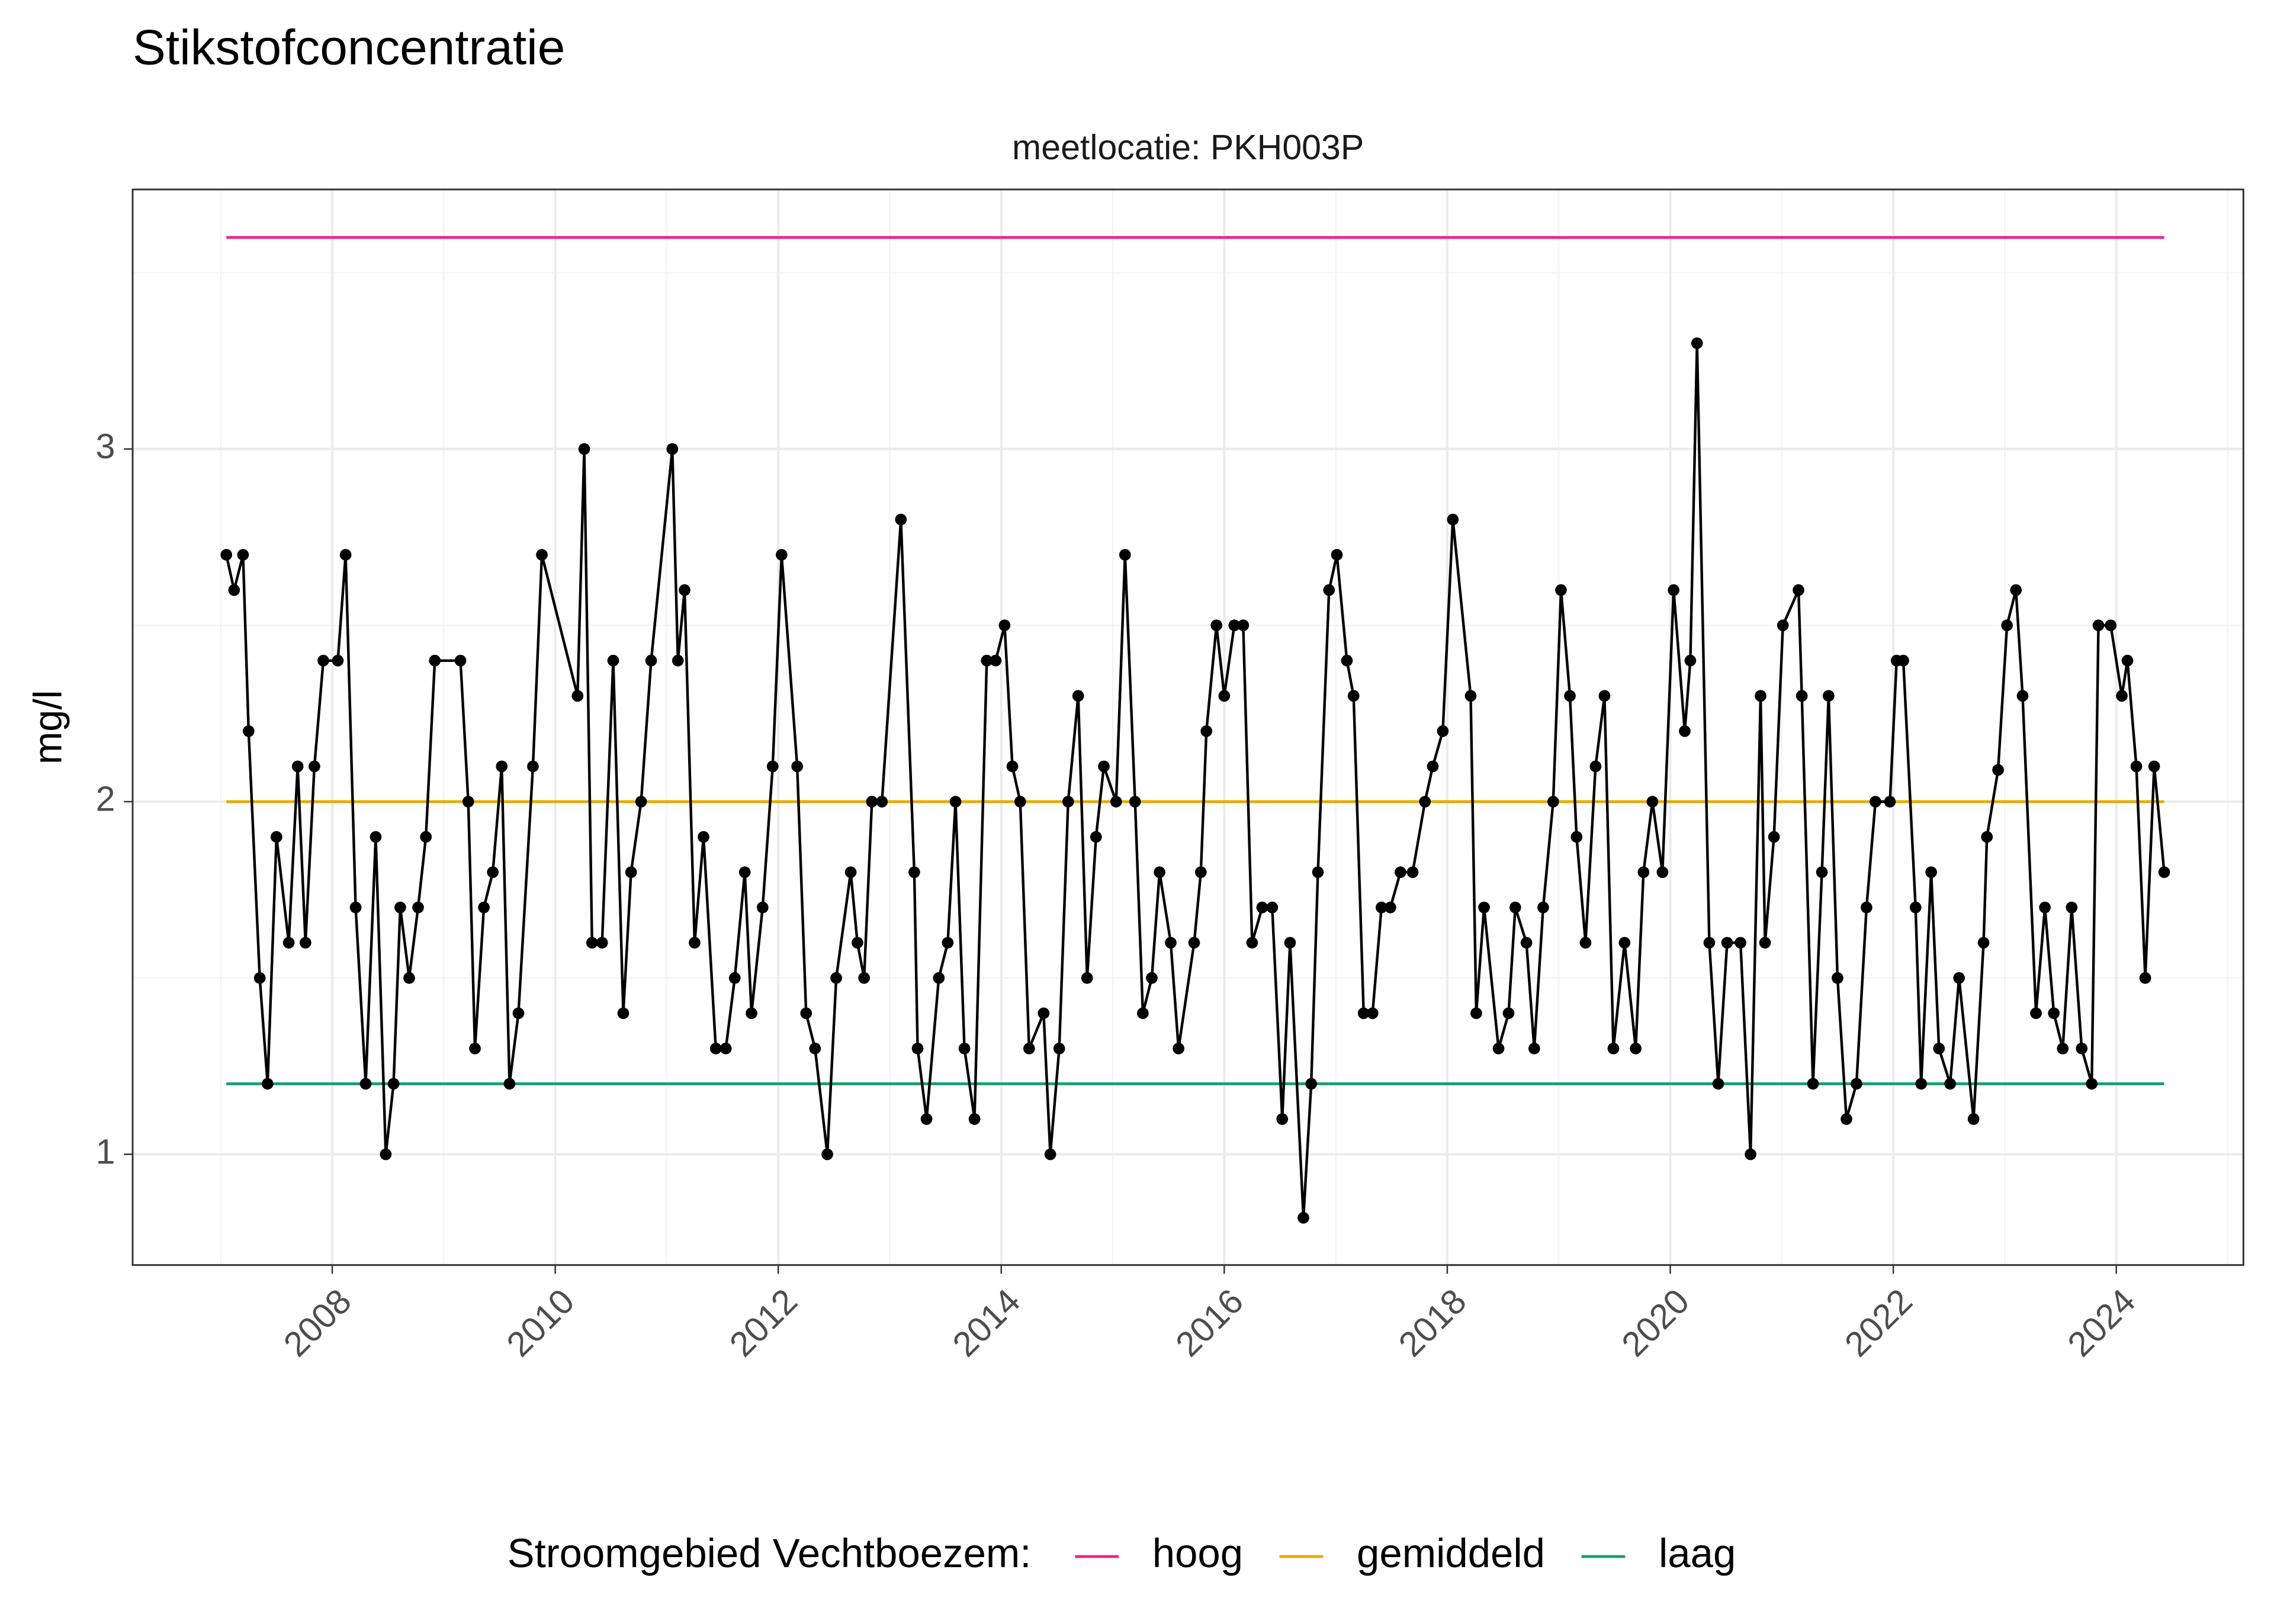  What do you see at coordinates (48, 727) in the screenshot?
I see `y-axis-label: mg/l` at bounding box center [48, 727].